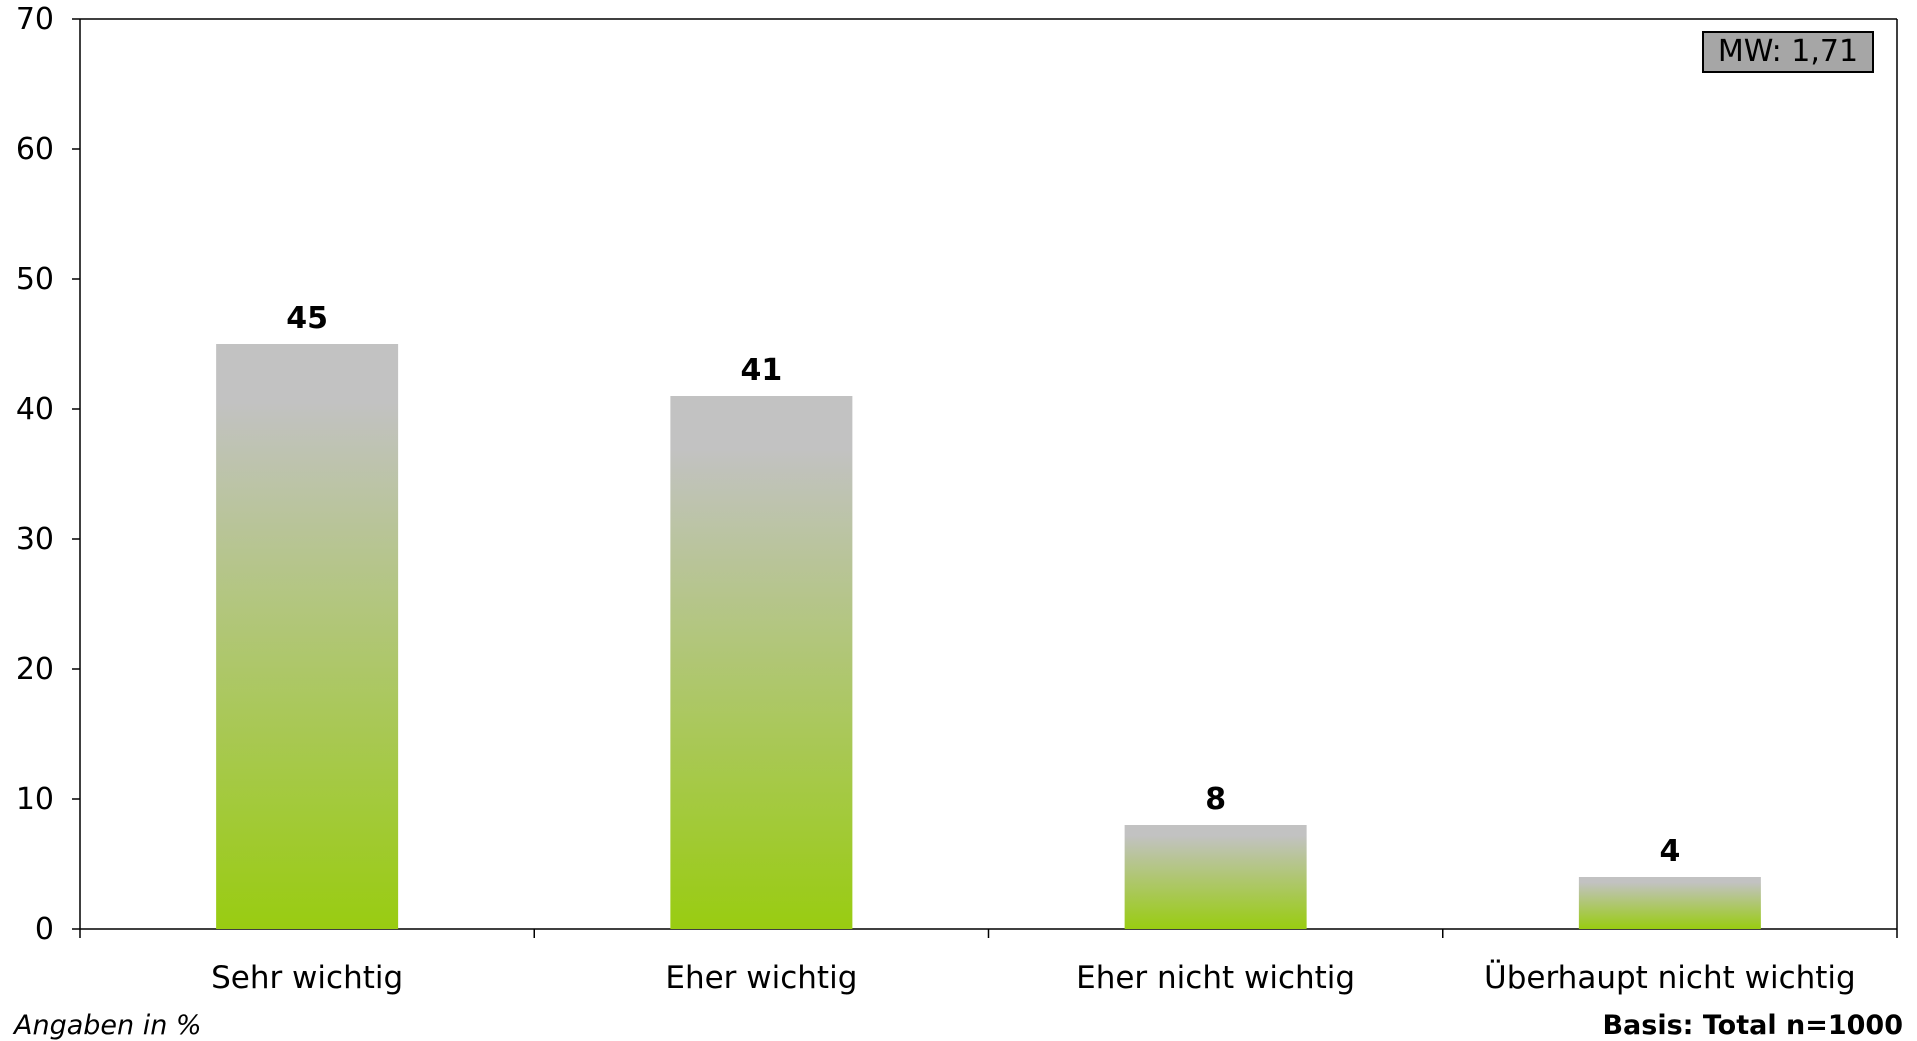 This screenshot has height=1041, width=1917. I want to click on y-tick-label: 10, so click(35, 799).